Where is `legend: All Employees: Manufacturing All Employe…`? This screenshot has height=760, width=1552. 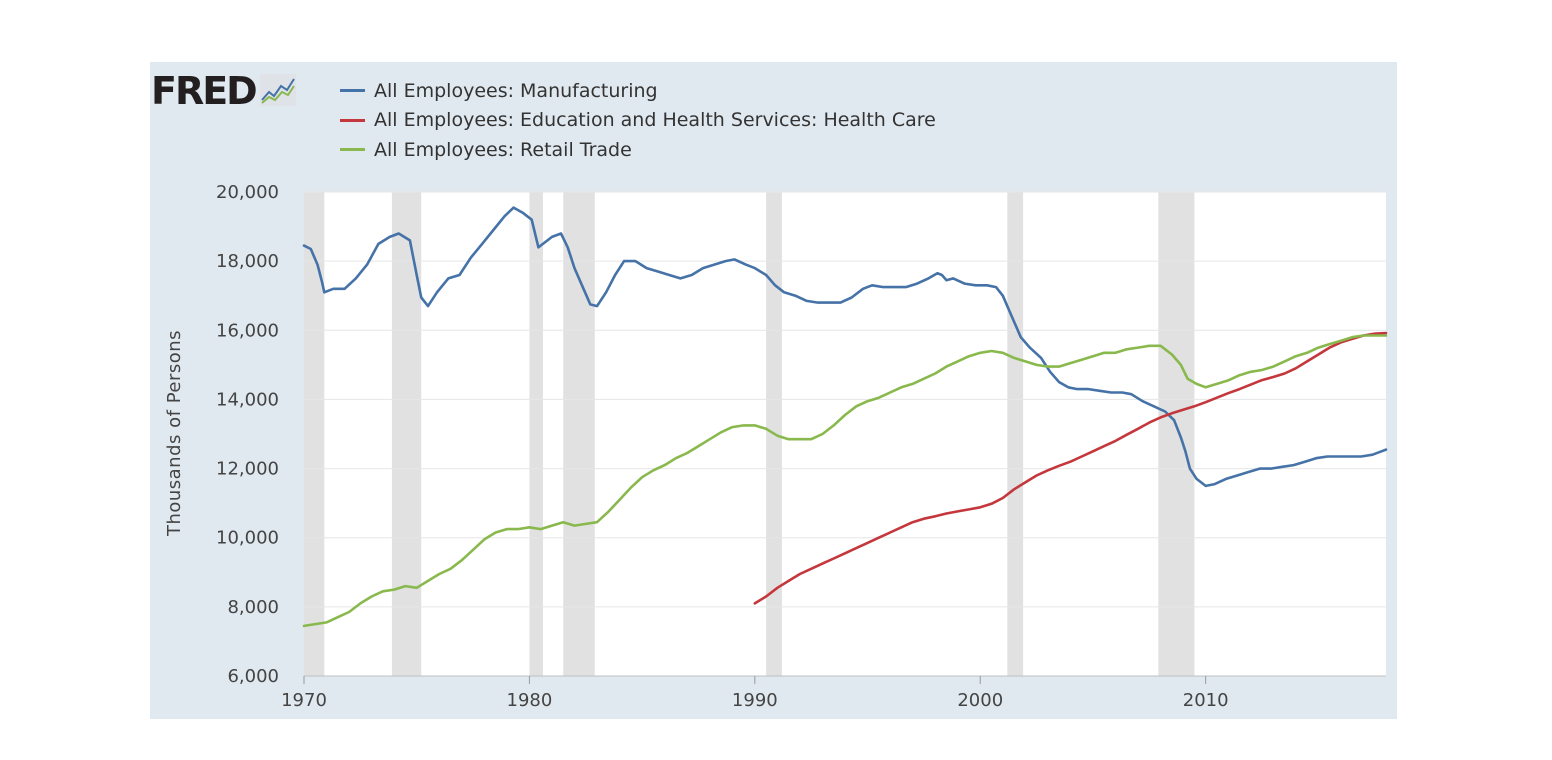
legend: All Employees: Manufacturing All Employe… is located at coordinates (638, 120).